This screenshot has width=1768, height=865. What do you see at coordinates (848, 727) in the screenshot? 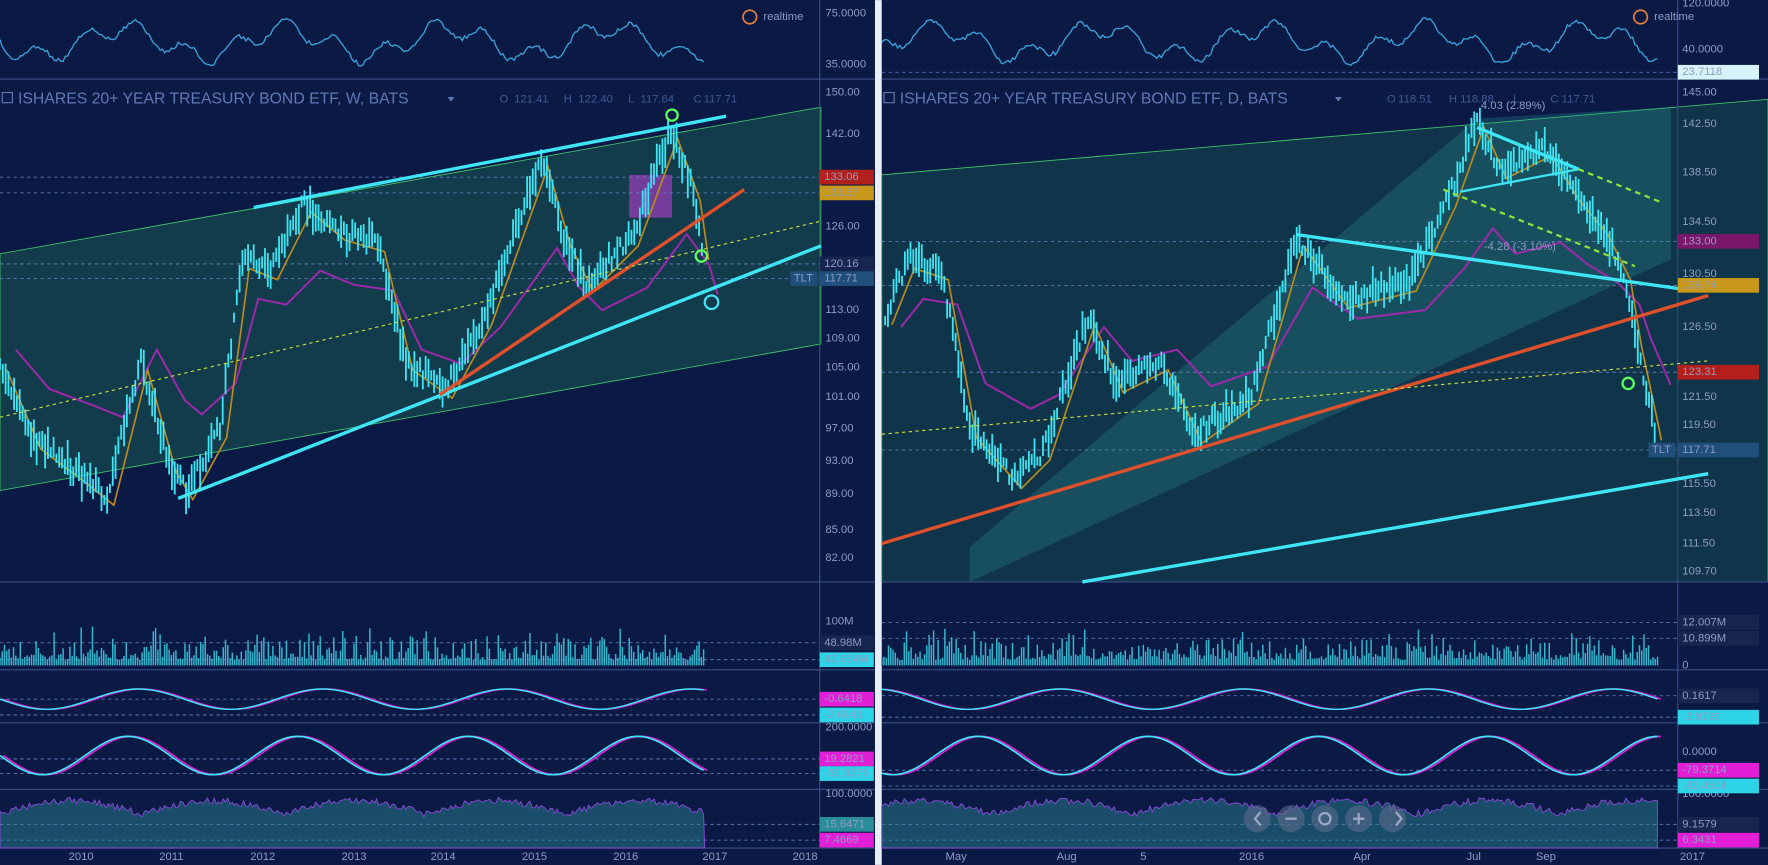
I see `axis-label: 200.0000` at bounding box center [848, 727].